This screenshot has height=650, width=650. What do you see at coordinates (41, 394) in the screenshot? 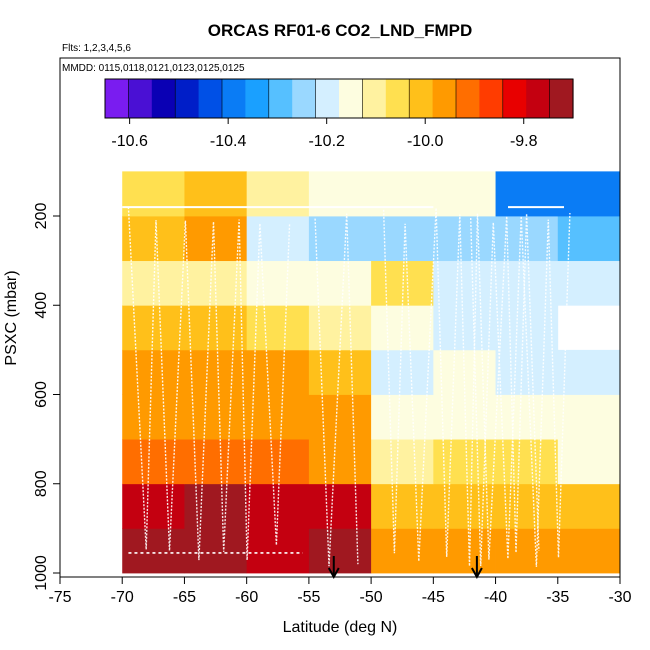
I see `y-tick-label: 600` at bounding box center [41, 394].